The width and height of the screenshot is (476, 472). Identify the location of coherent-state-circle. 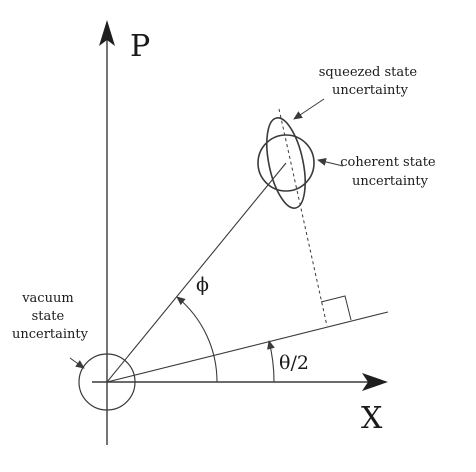
(286, 163).